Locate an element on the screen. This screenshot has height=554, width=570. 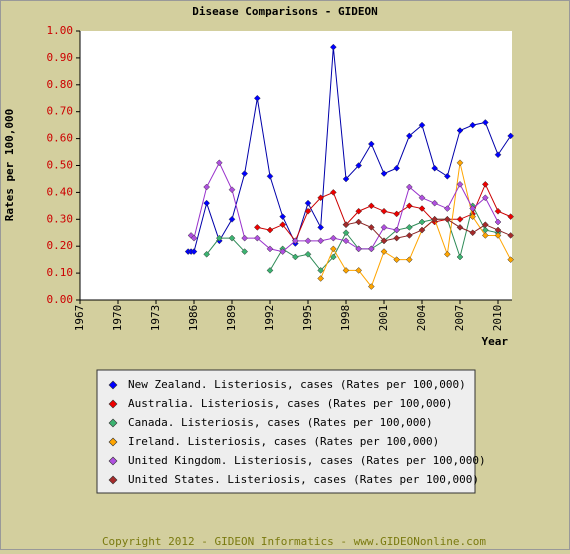
y-axis-label: Rates per 100,000 is located at coordinates (9, 165).